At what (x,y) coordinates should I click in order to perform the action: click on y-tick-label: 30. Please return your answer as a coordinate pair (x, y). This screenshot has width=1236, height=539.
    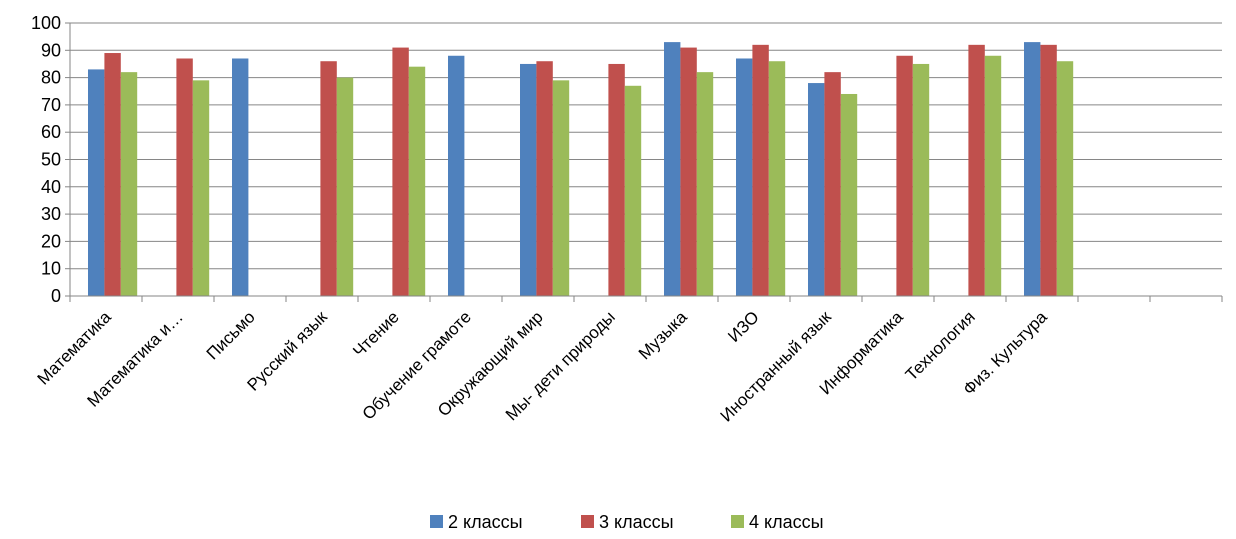
    Looking at the image, I should click on (51, 214).